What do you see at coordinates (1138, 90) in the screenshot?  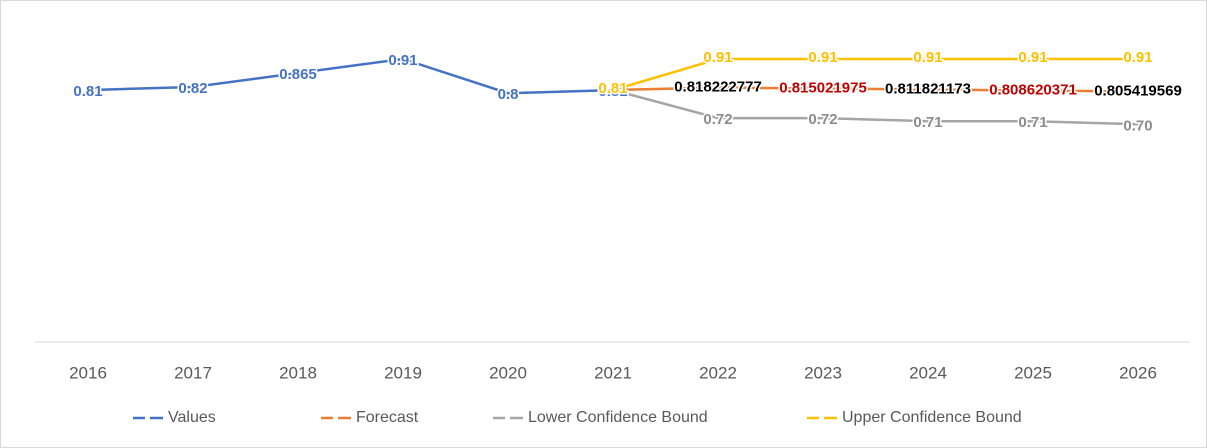 I see `data-label: 0.805419569` at bounding box center [1138, 90].